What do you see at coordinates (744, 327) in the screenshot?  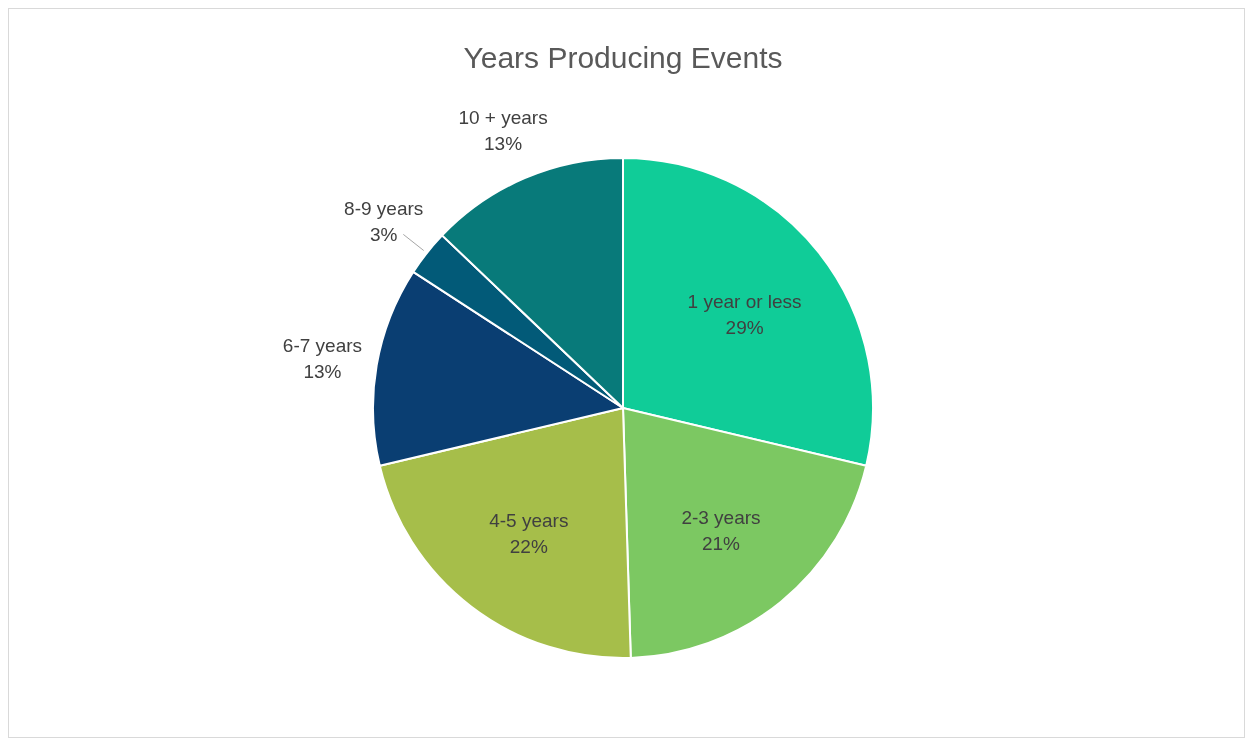 I see `data-label: 29%` at bounding box center [744, 327].